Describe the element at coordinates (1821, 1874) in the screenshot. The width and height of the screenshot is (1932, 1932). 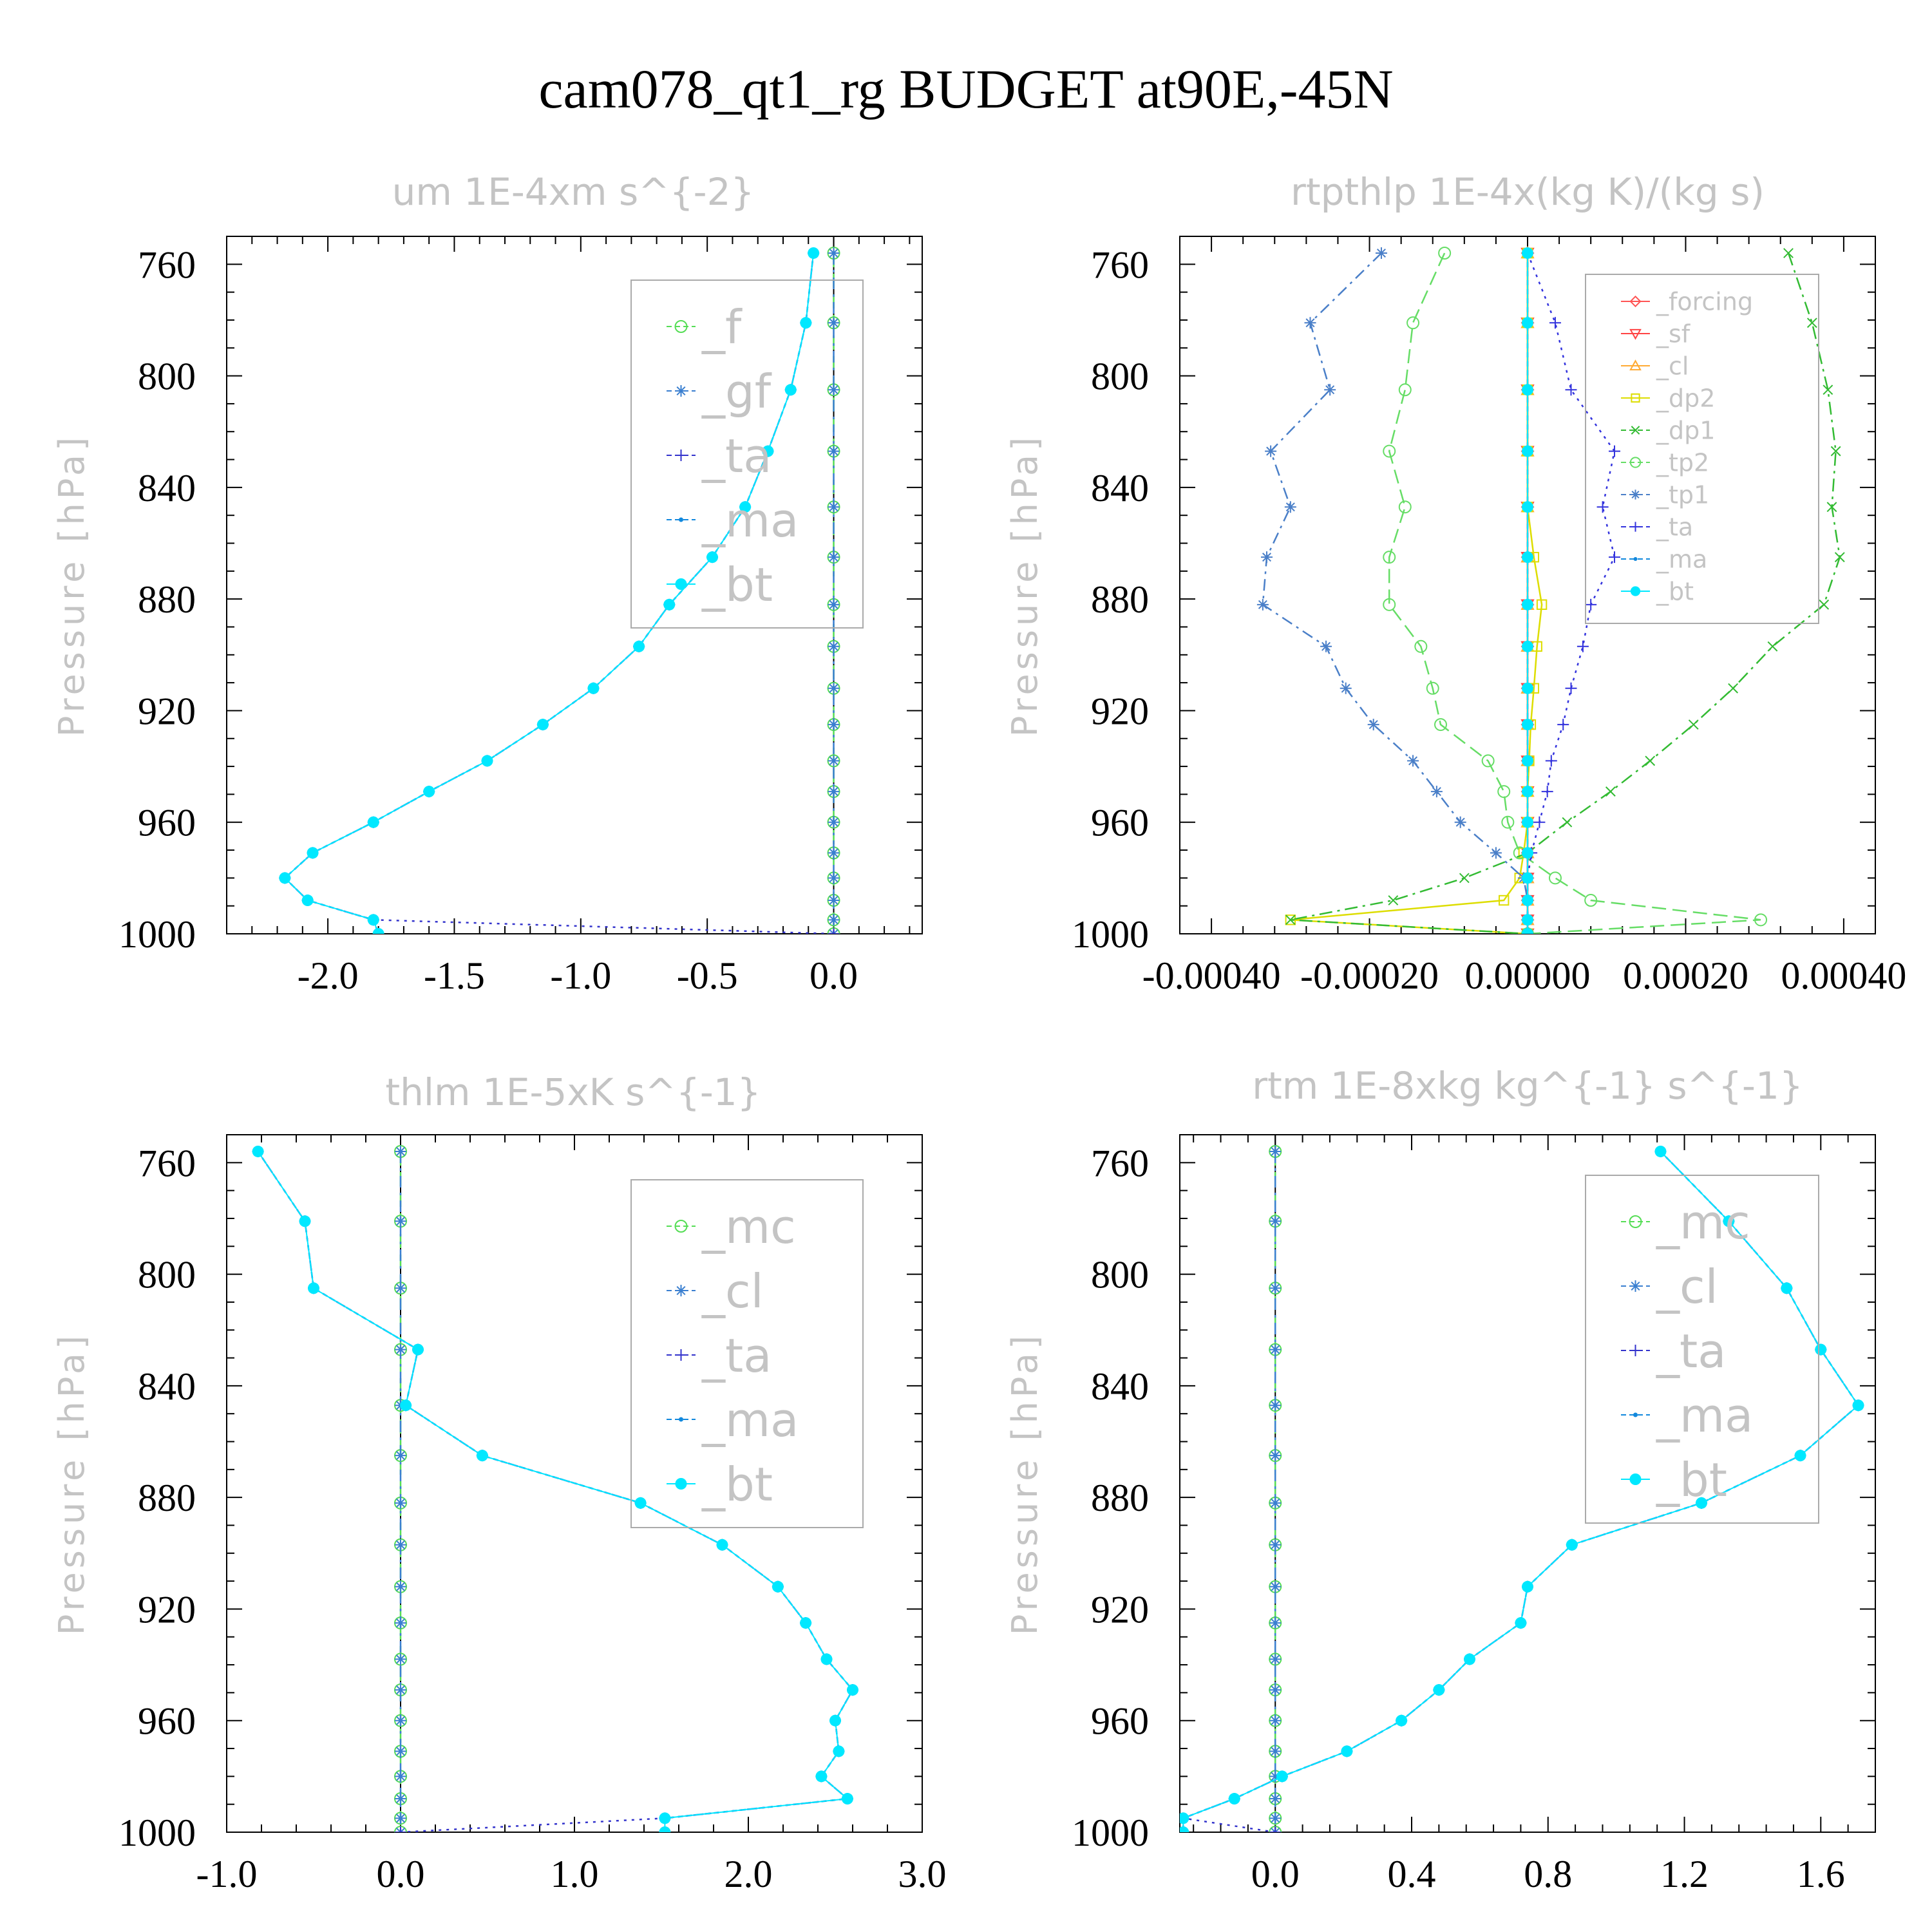
I see `x-tick-label: 1.6` at that location.